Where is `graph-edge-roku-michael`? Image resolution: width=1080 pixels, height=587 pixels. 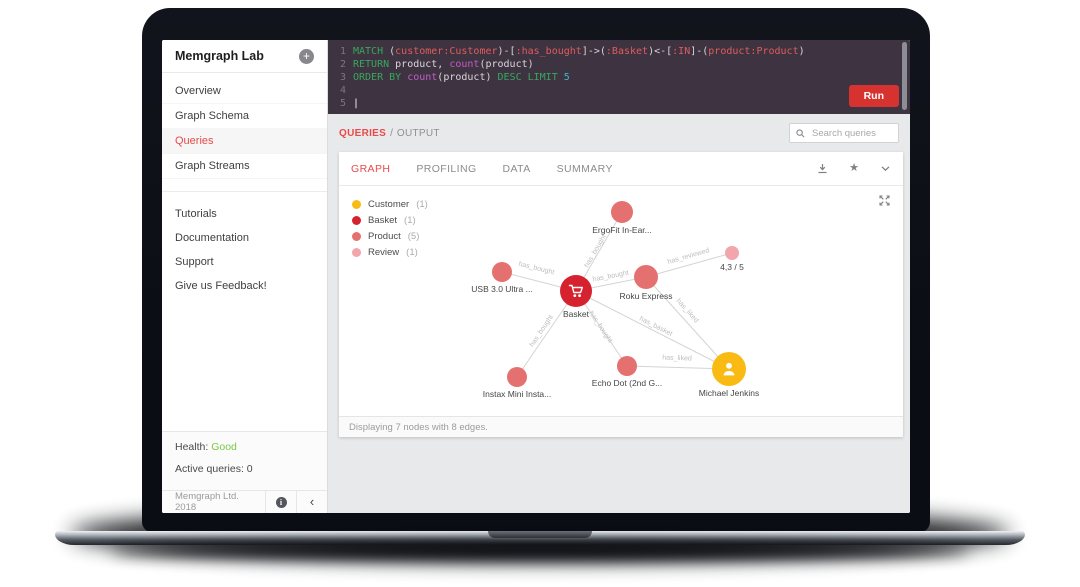
graph-edge-roku-michael is located at coordinates (687, 323).